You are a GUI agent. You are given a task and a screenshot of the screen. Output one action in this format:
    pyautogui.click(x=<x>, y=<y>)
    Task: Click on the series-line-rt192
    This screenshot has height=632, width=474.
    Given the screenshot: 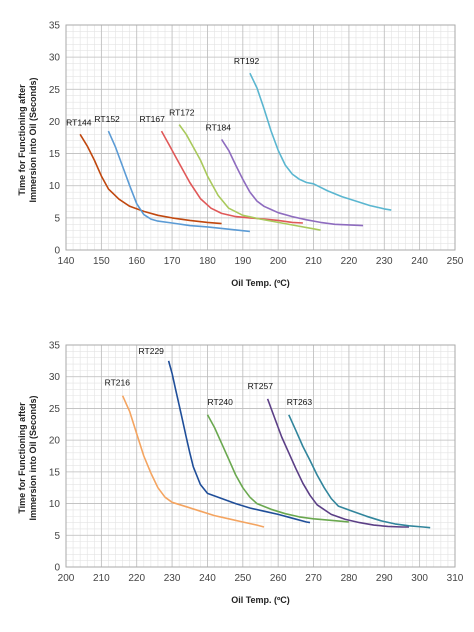 What is the action you would take?
    pyautogui.click(x=320, y=141)
    